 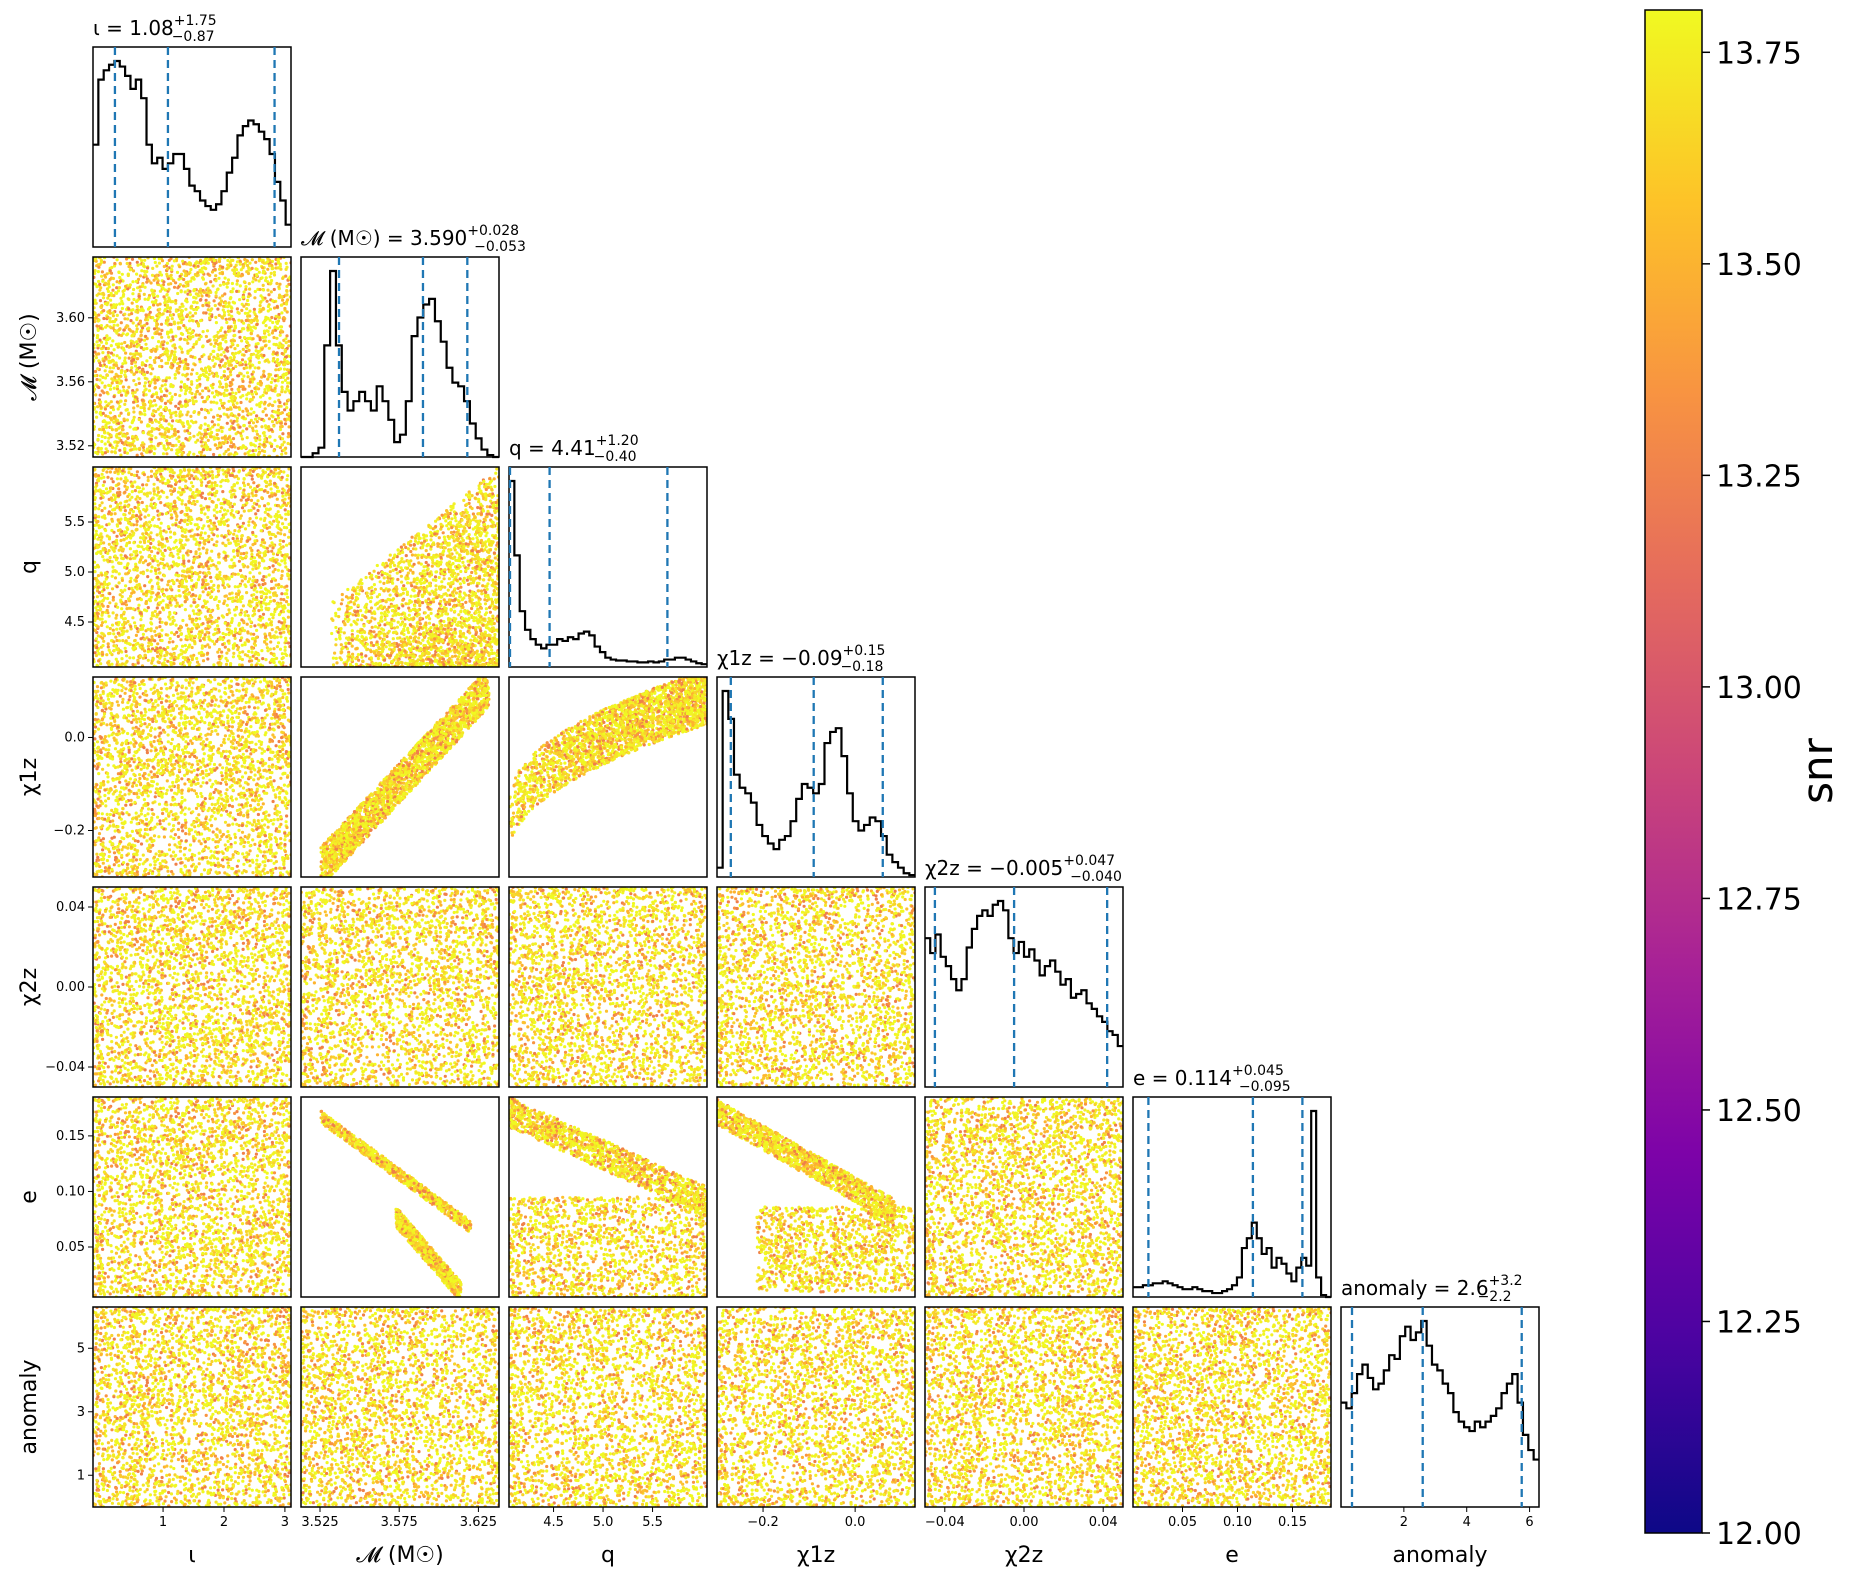 I want to click on title-lower: −0.87, so click(x=193, y=37).